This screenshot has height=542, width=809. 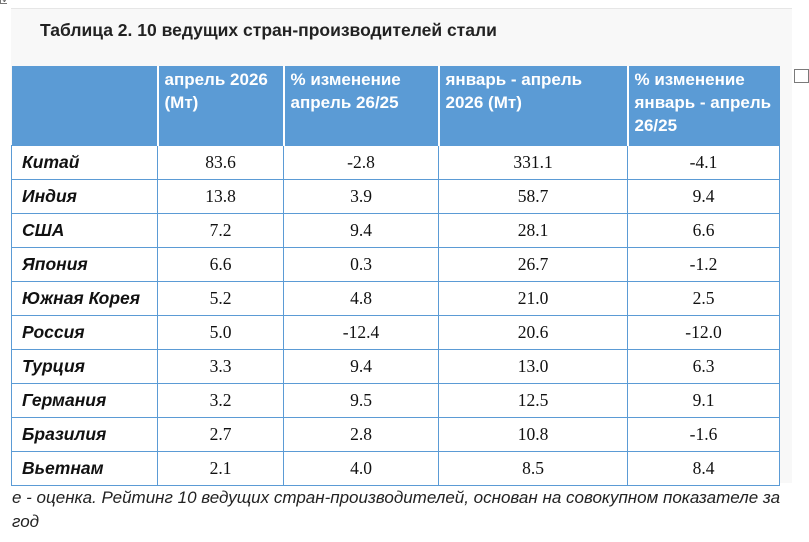 I want to click on cell-jan-apr: 10.8, so click(x=533, y=434).